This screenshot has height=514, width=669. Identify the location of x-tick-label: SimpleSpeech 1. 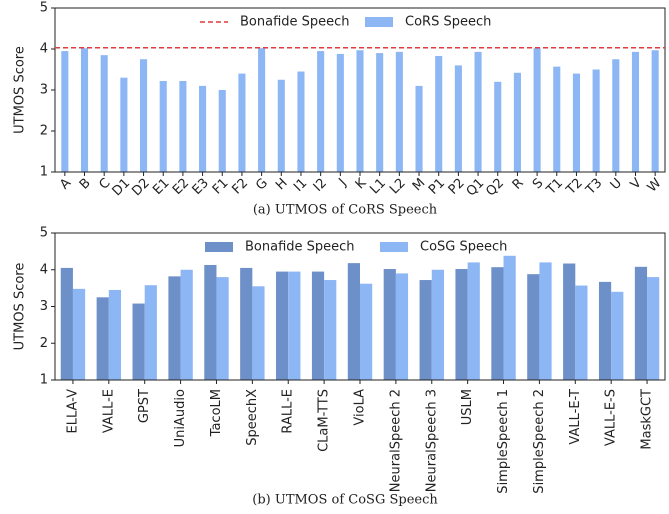
(503, 441).